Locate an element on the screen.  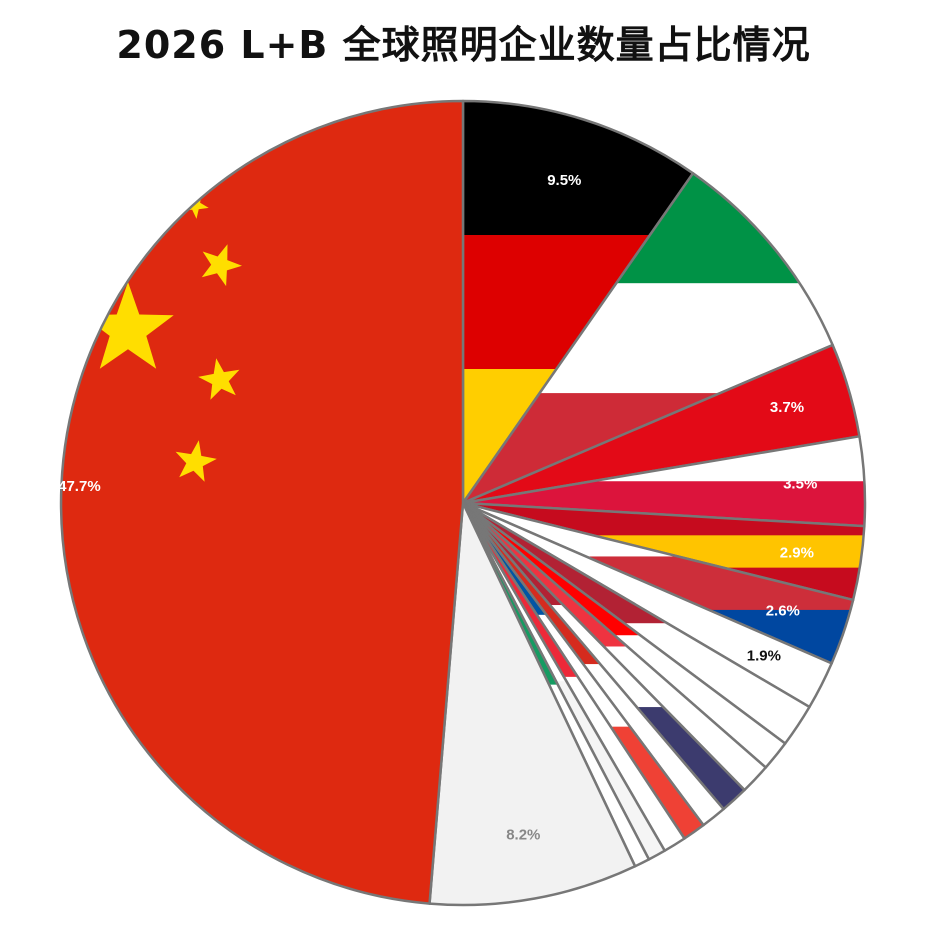
slice-data-label: 8.2% is located at coordinates (523, 834).